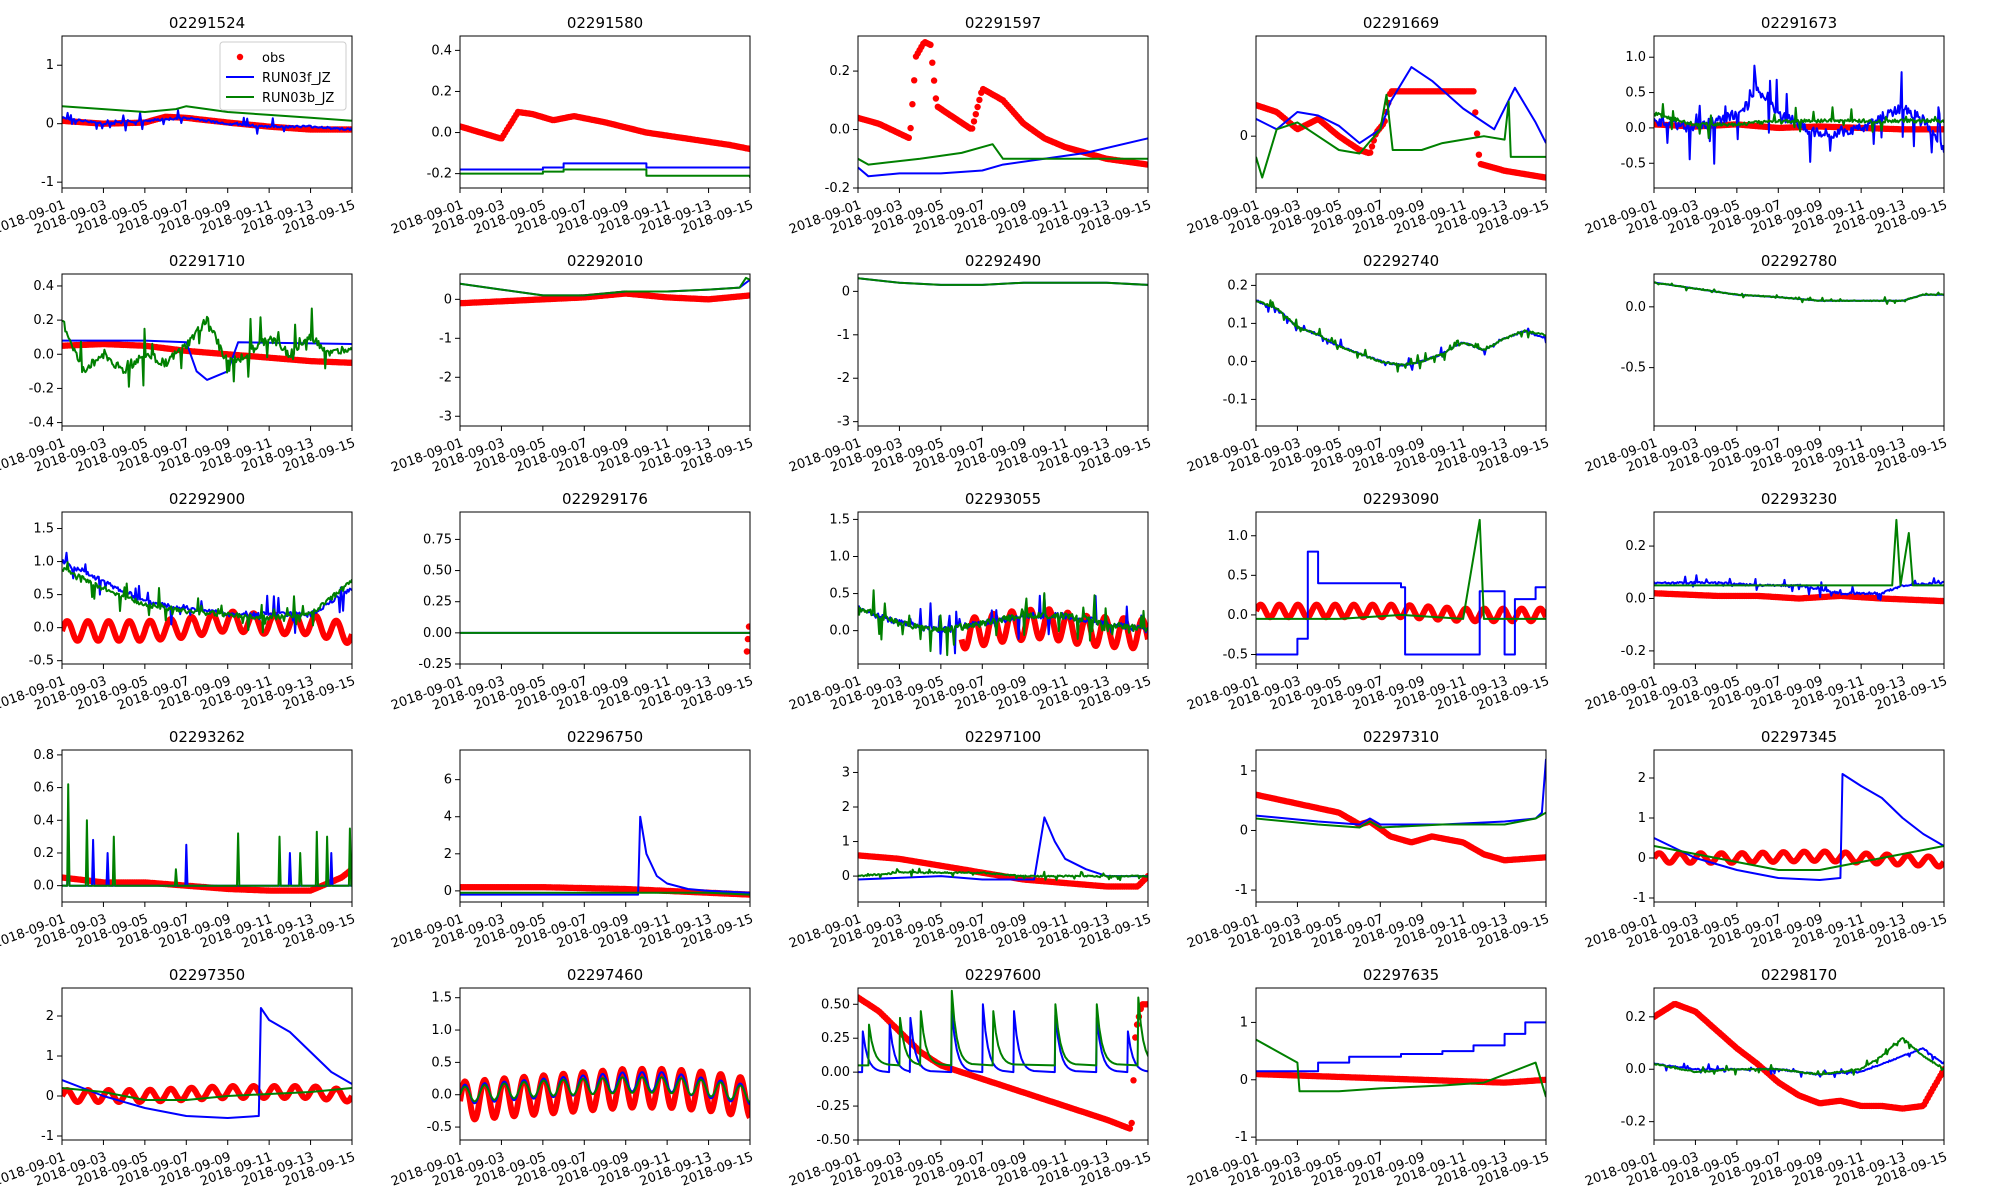  Describe the element at coordinates (846, 807) in the screenshot. I see `y-tick-label: 2` at that location.